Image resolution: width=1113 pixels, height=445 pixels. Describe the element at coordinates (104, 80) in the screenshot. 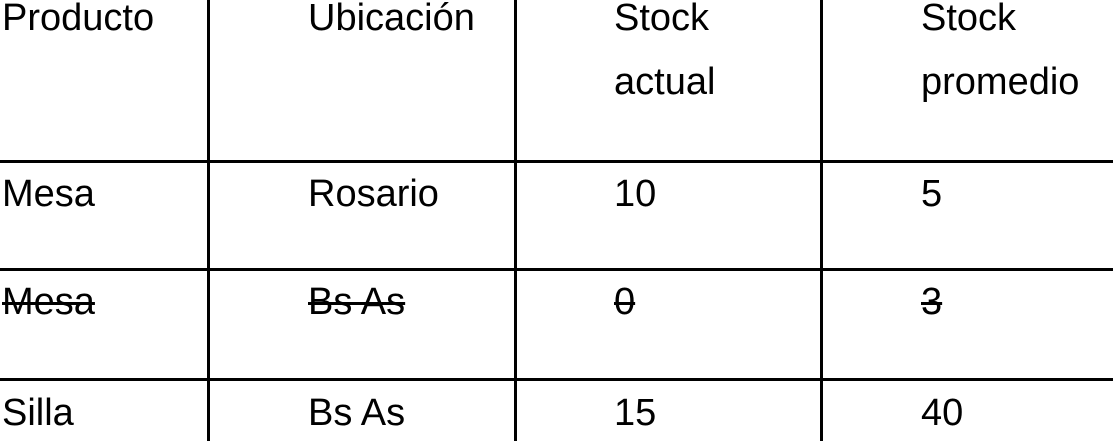

I see `header-producto: Producto` at that location.